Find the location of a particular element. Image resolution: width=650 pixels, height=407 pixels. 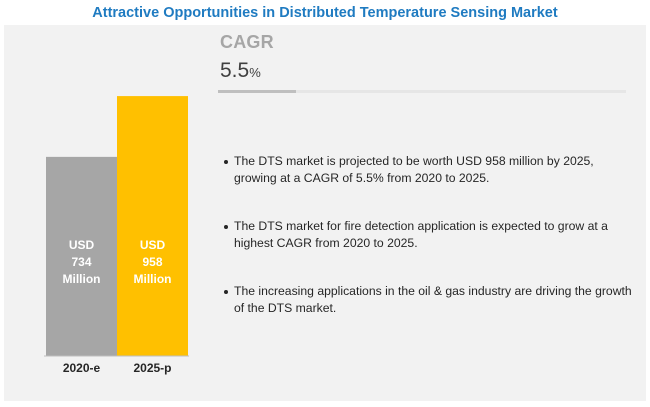

cagr-label: CAGR is located at coordinates (247, 42).